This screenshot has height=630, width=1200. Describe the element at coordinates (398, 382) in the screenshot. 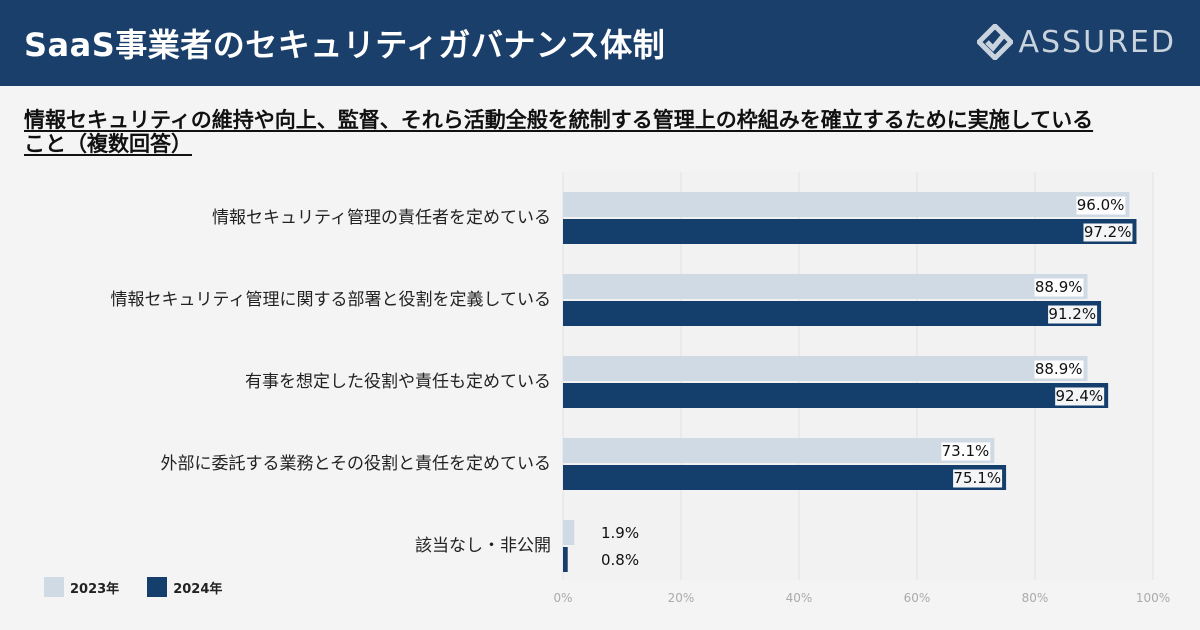

I see `category-label: 有事を想定した役割や責任も定めている` at that location.